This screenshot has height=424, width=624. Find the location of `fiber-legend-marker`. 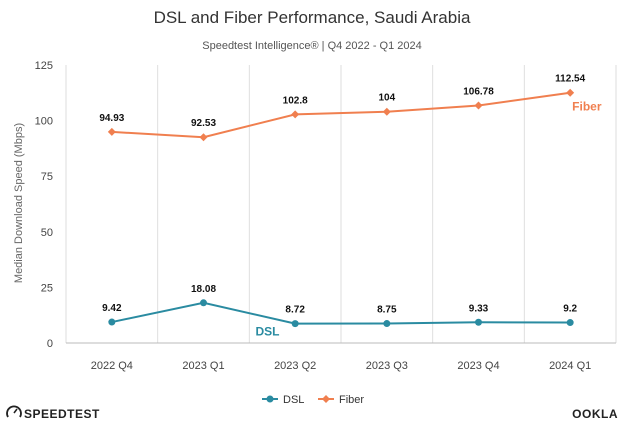

fiber-legend-marker is located at coordinates (326, 399).